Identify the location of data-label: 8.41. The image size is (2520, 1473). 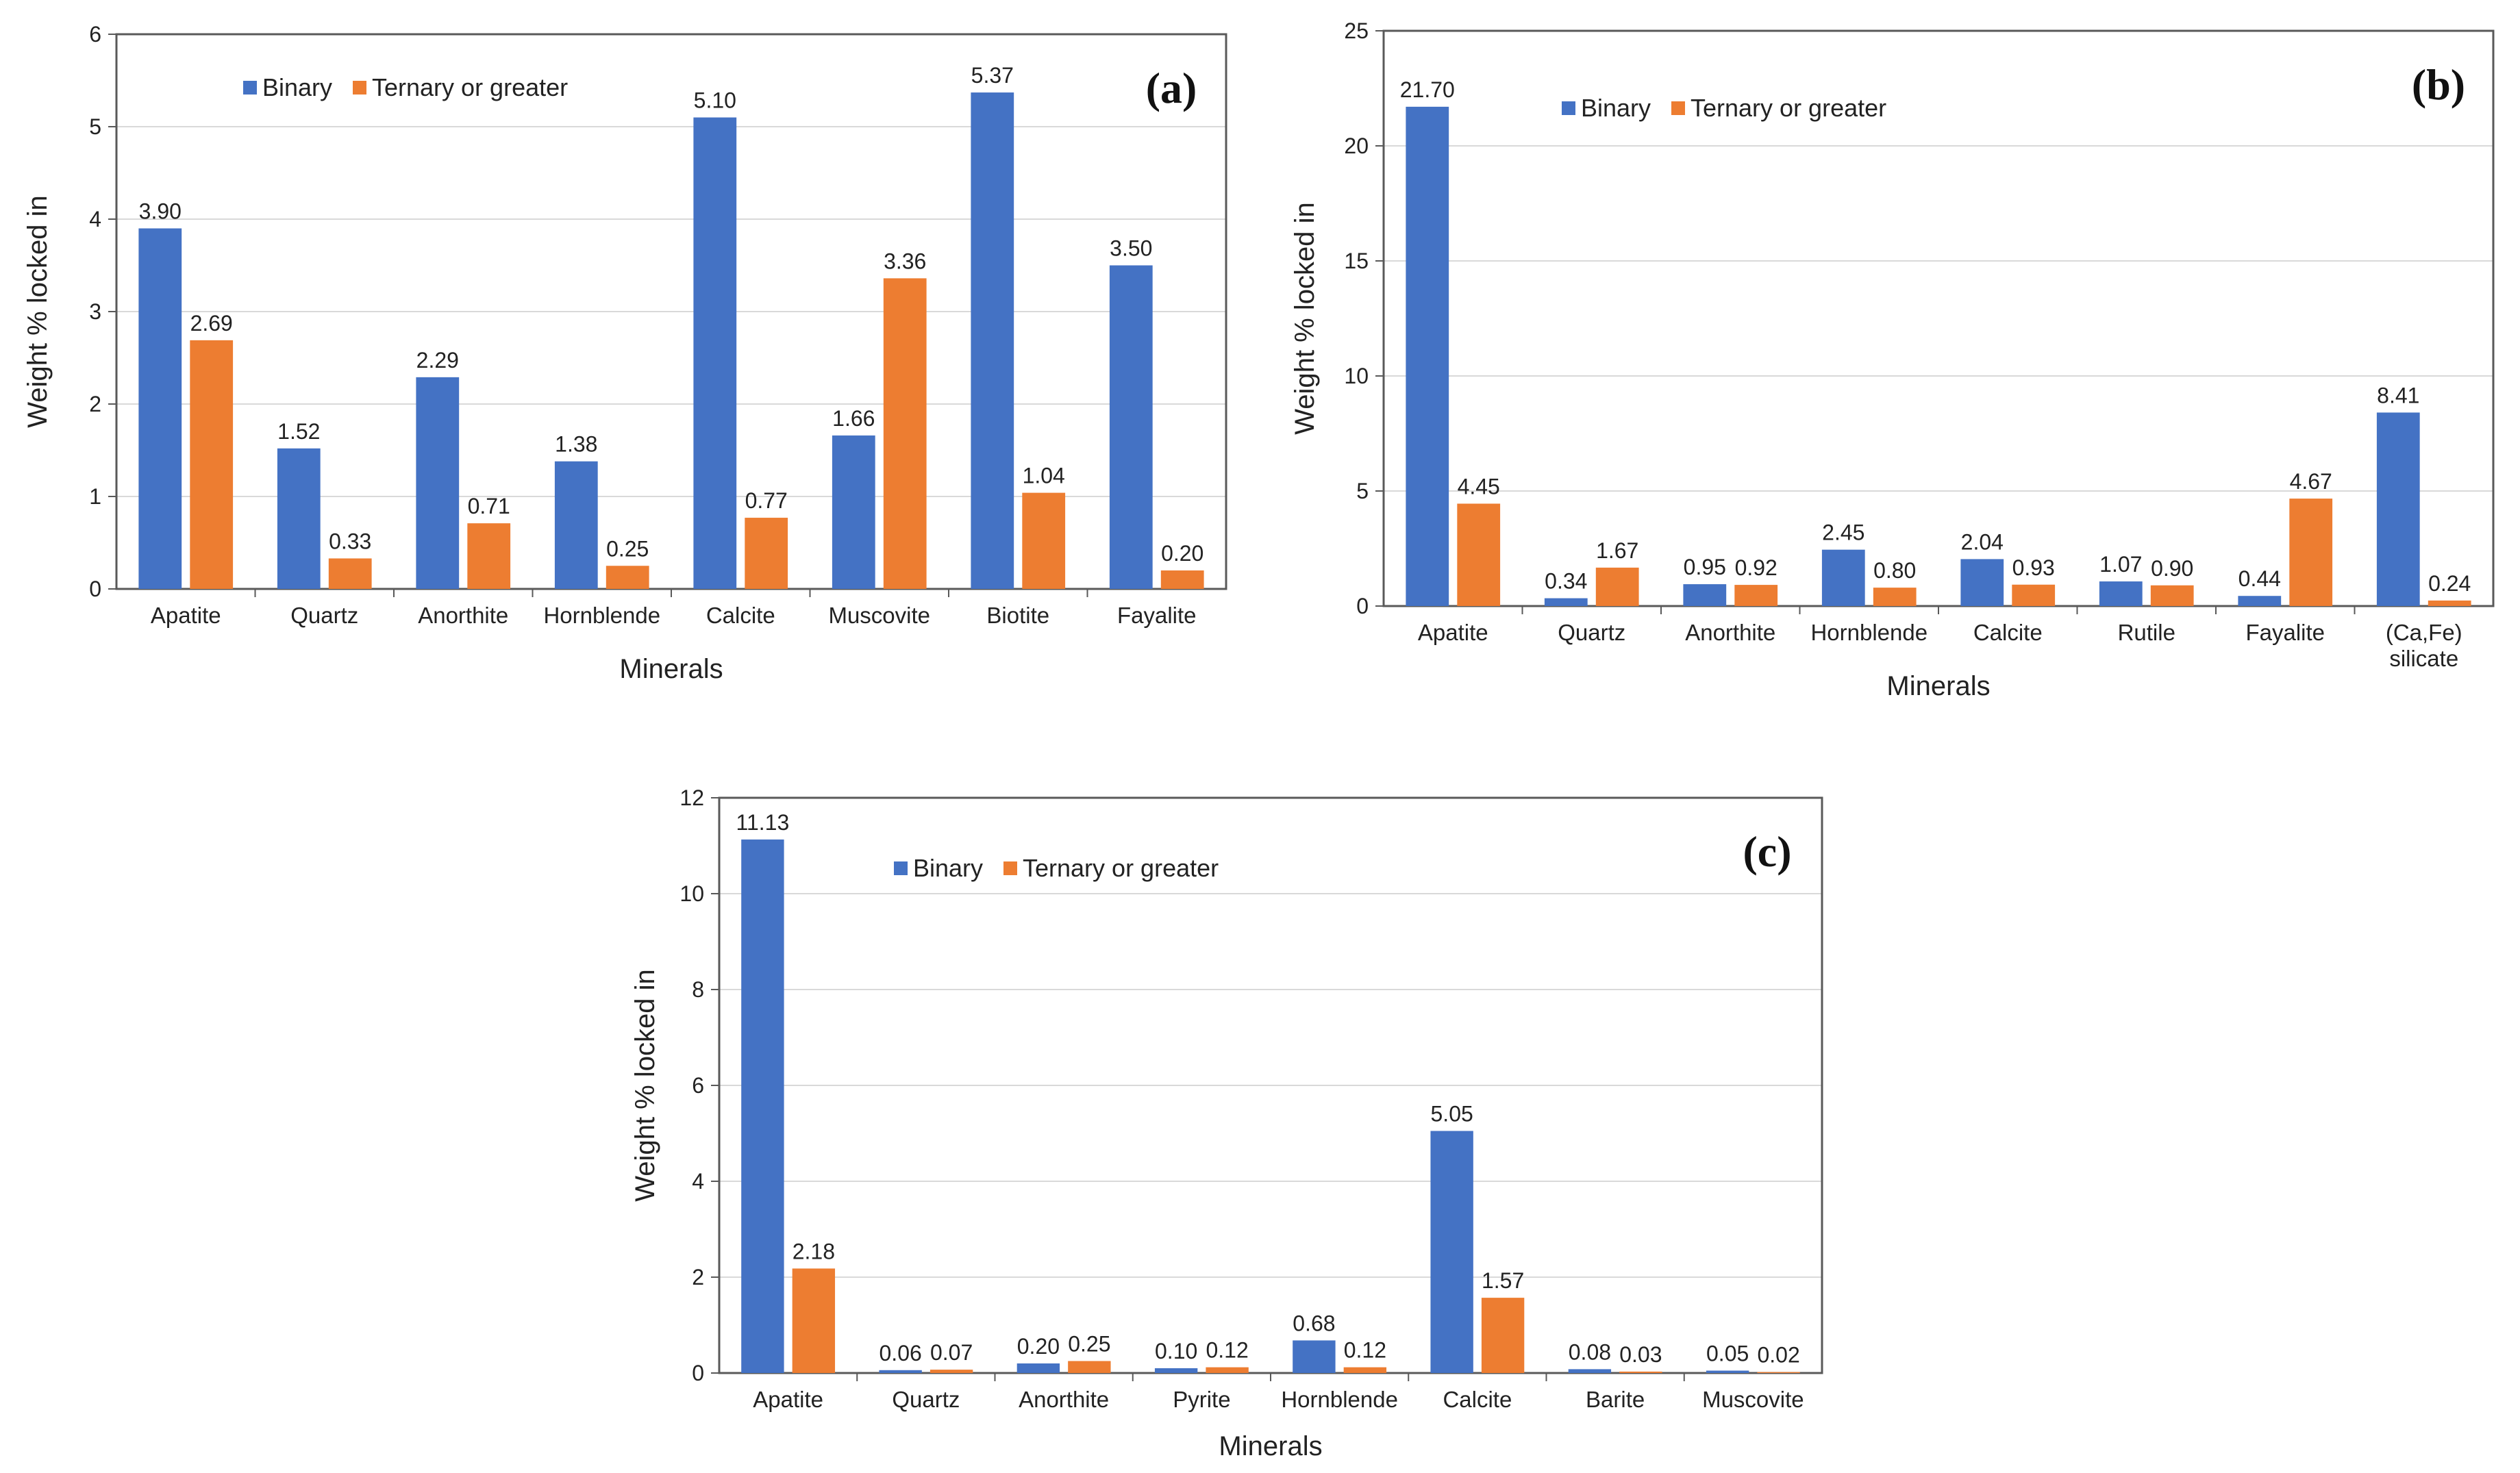
(2398, 395).